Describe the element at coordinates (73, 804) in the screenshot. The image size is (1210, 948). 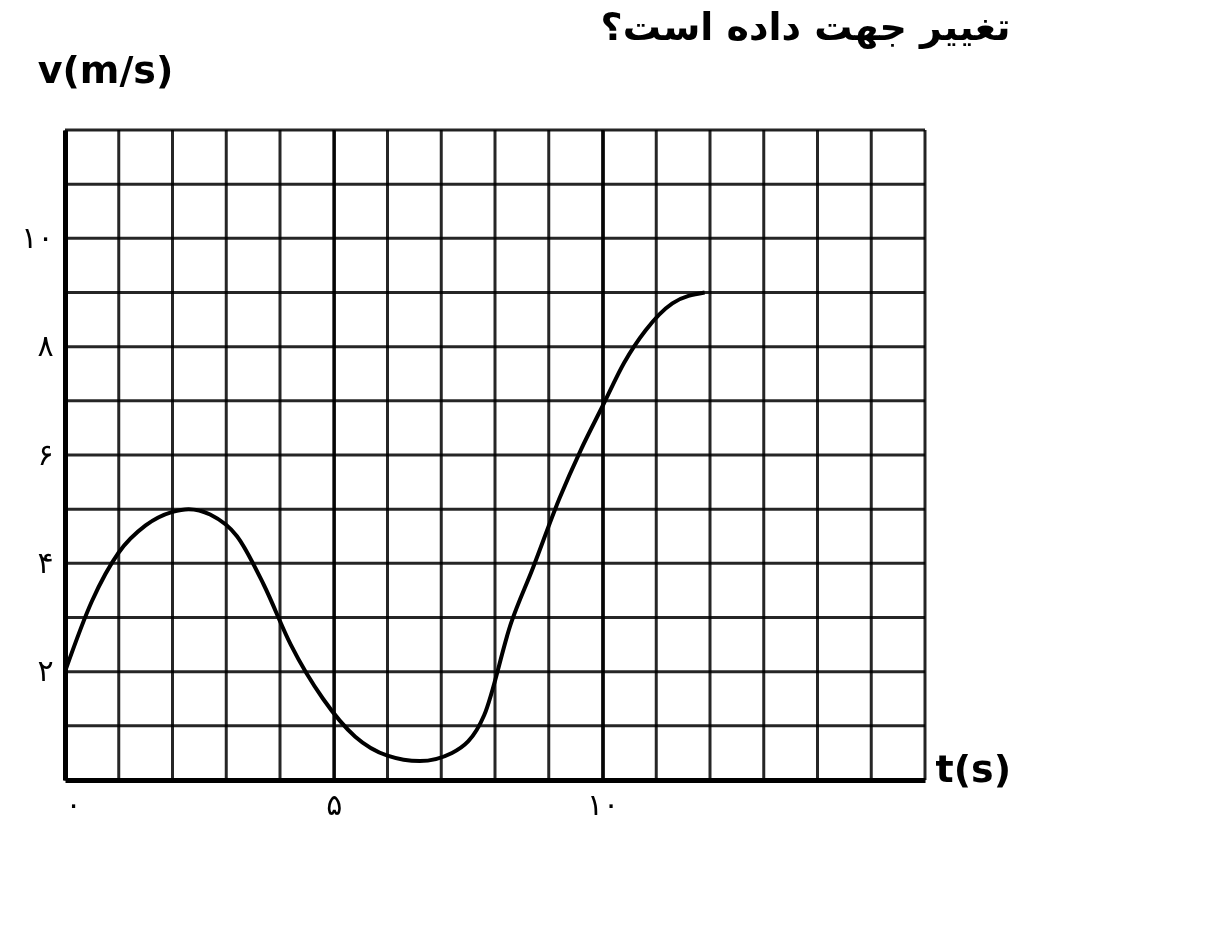
I see `x-tick-label: ۰` at that location.